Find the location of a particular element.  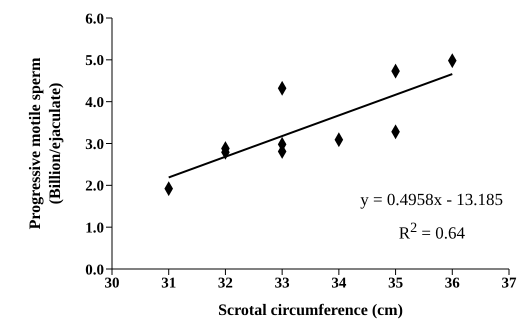

x-tick-label: 35 is located at coordinates (396, 284).